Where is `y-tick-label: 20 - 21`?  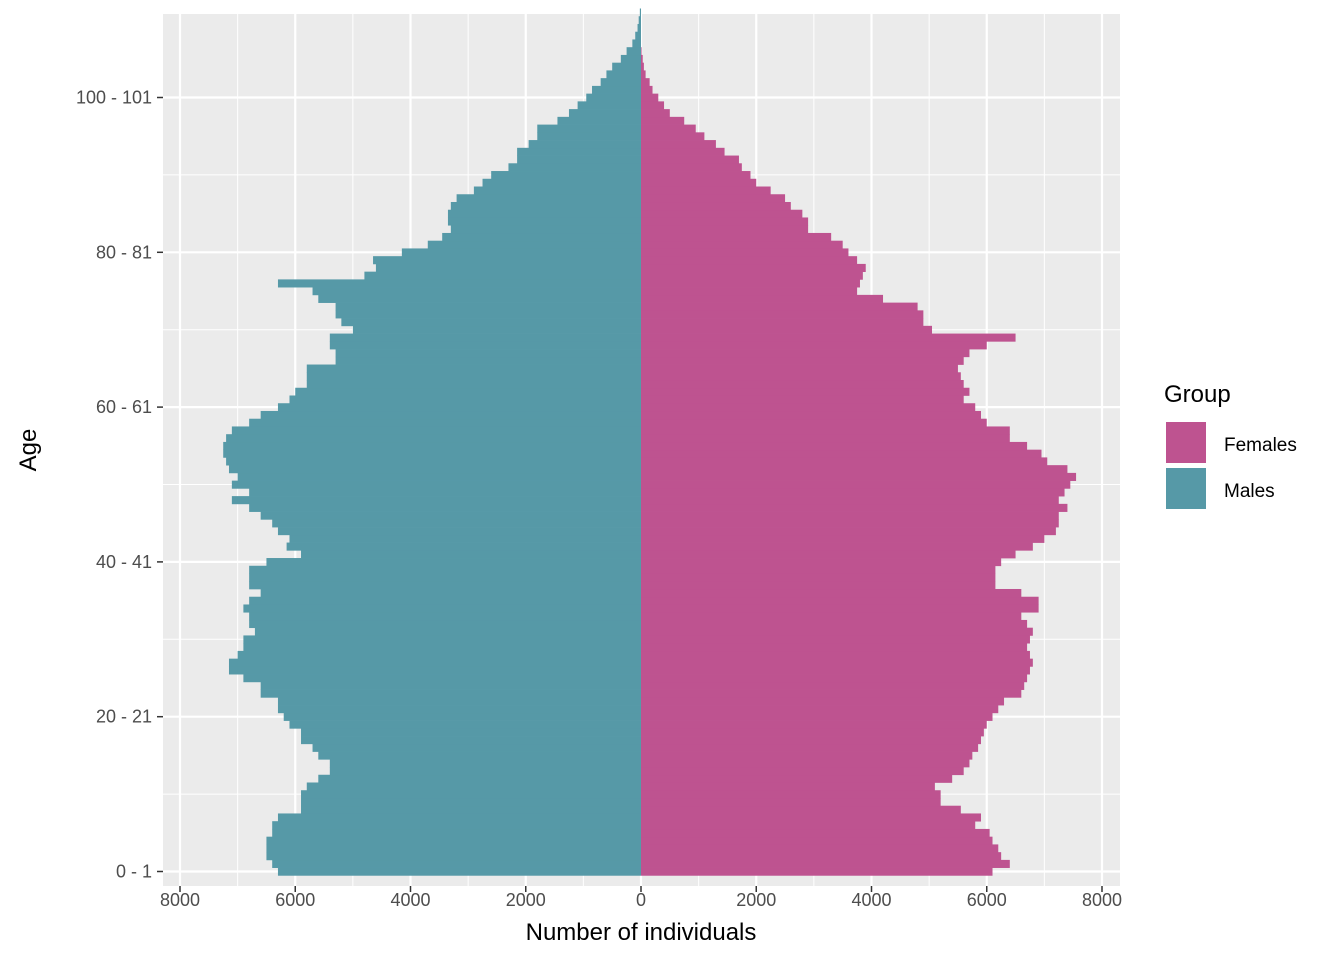
y-tick-label: 20 - 21 is located at coordinates (124, 717).